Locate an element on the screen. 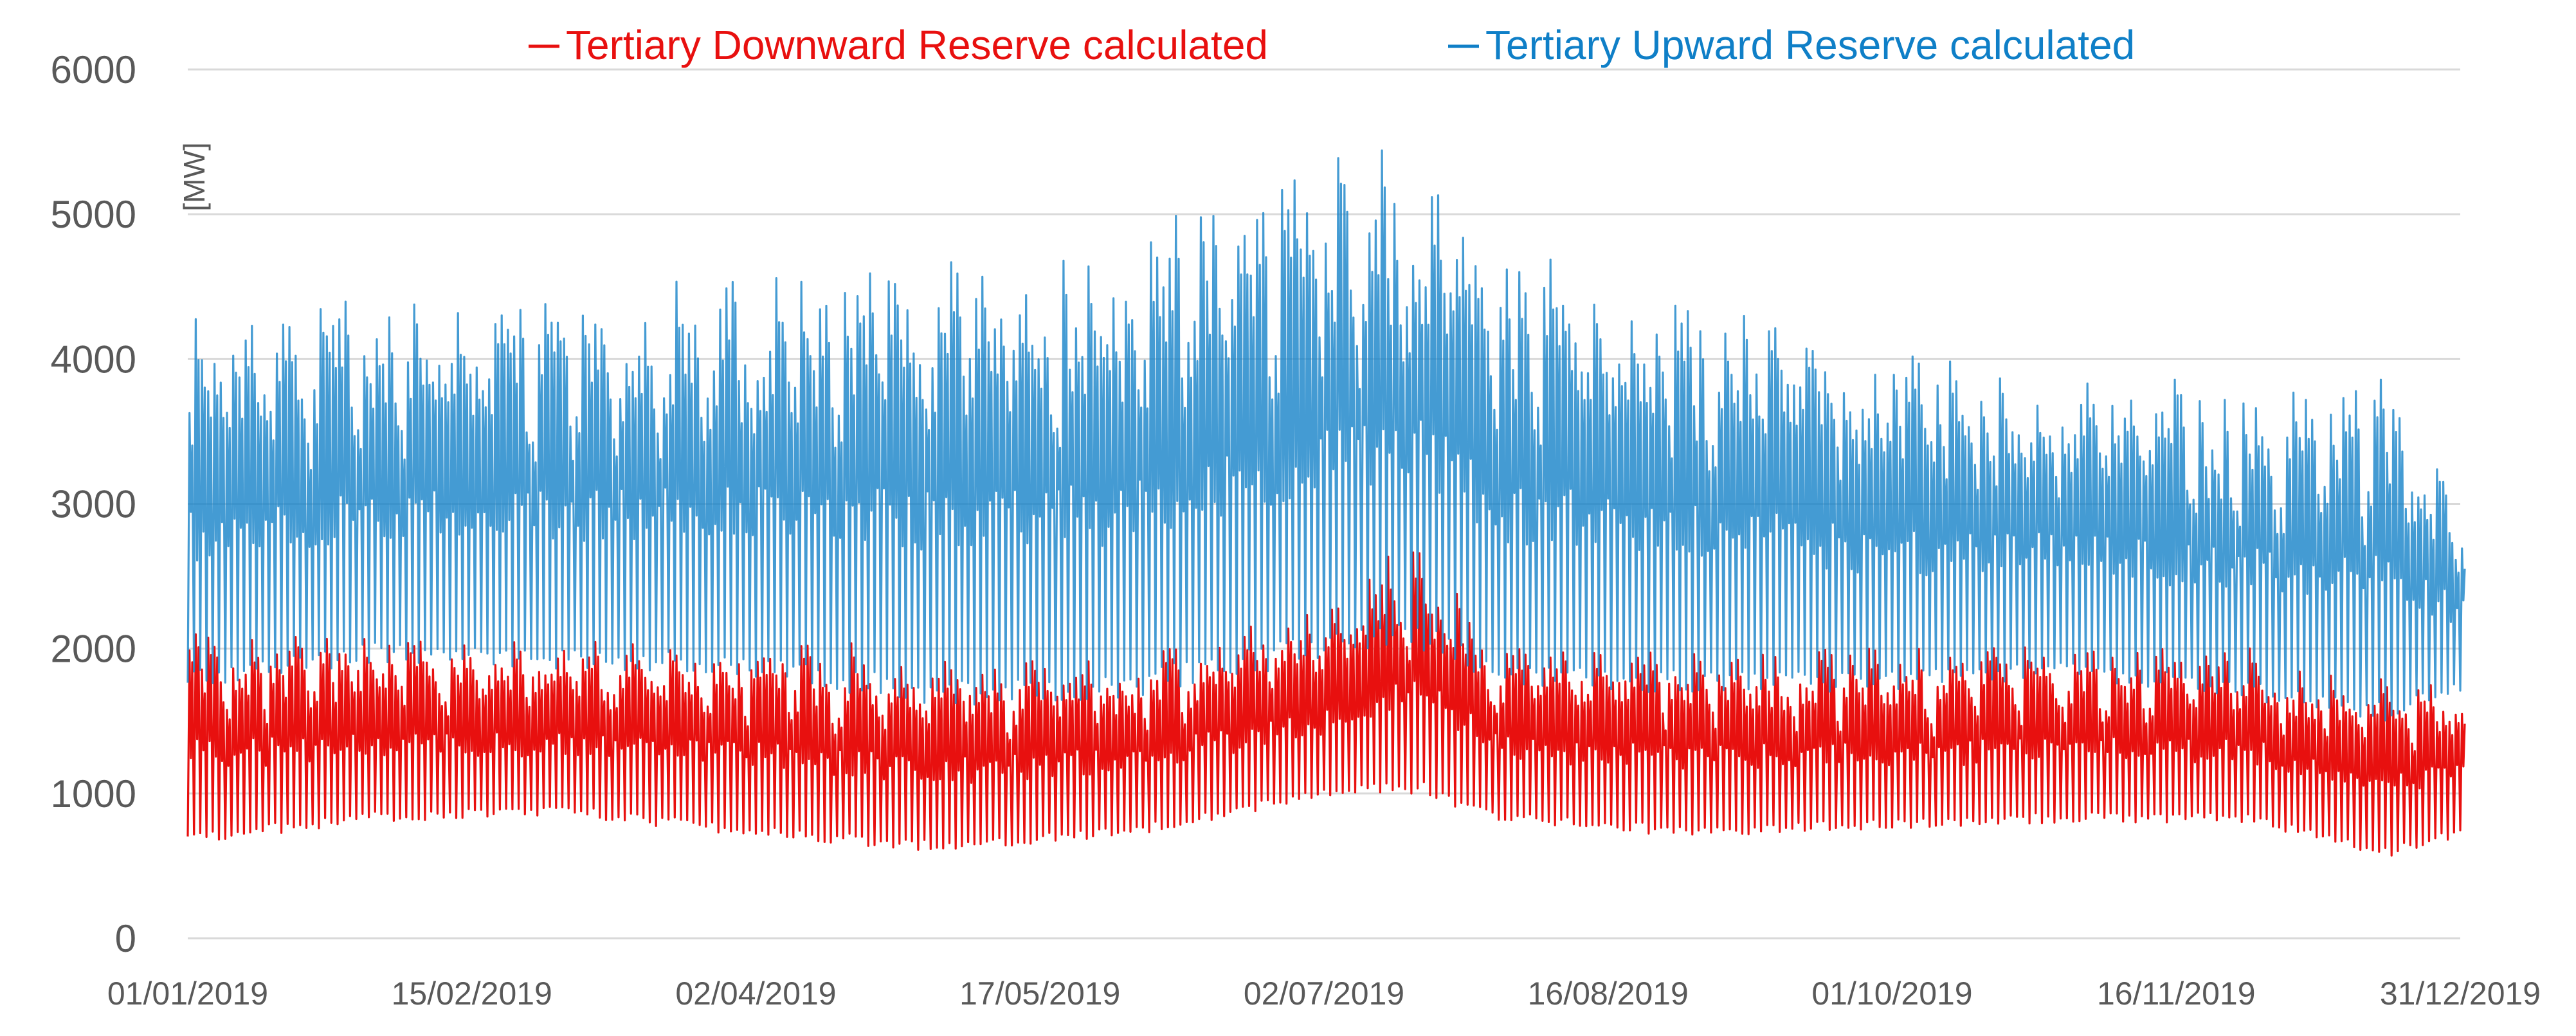 This screenshot has width=2576, height=1036. x-tick-label-8: 31/12/2019 is located at coordinates (2460, 994).